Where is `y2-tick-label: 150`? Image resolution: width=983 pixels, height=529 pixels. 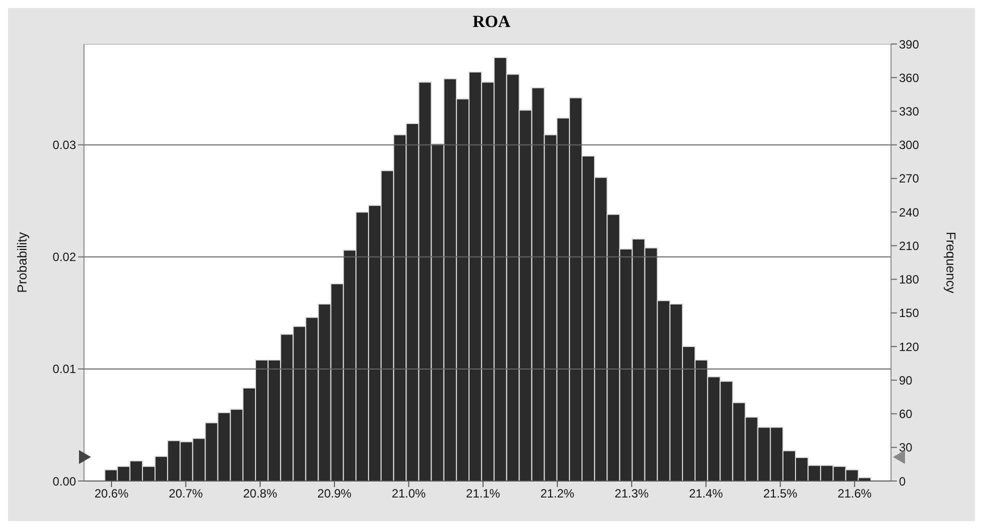 y2-tick-label: 150 is located at coordinates (909, 313).